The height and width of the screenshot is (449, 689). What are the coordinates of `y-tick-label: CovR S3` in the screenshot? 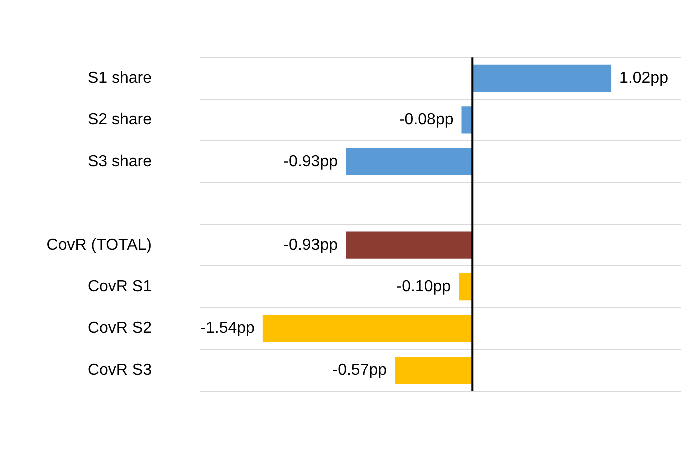 It's located at (120, 370).